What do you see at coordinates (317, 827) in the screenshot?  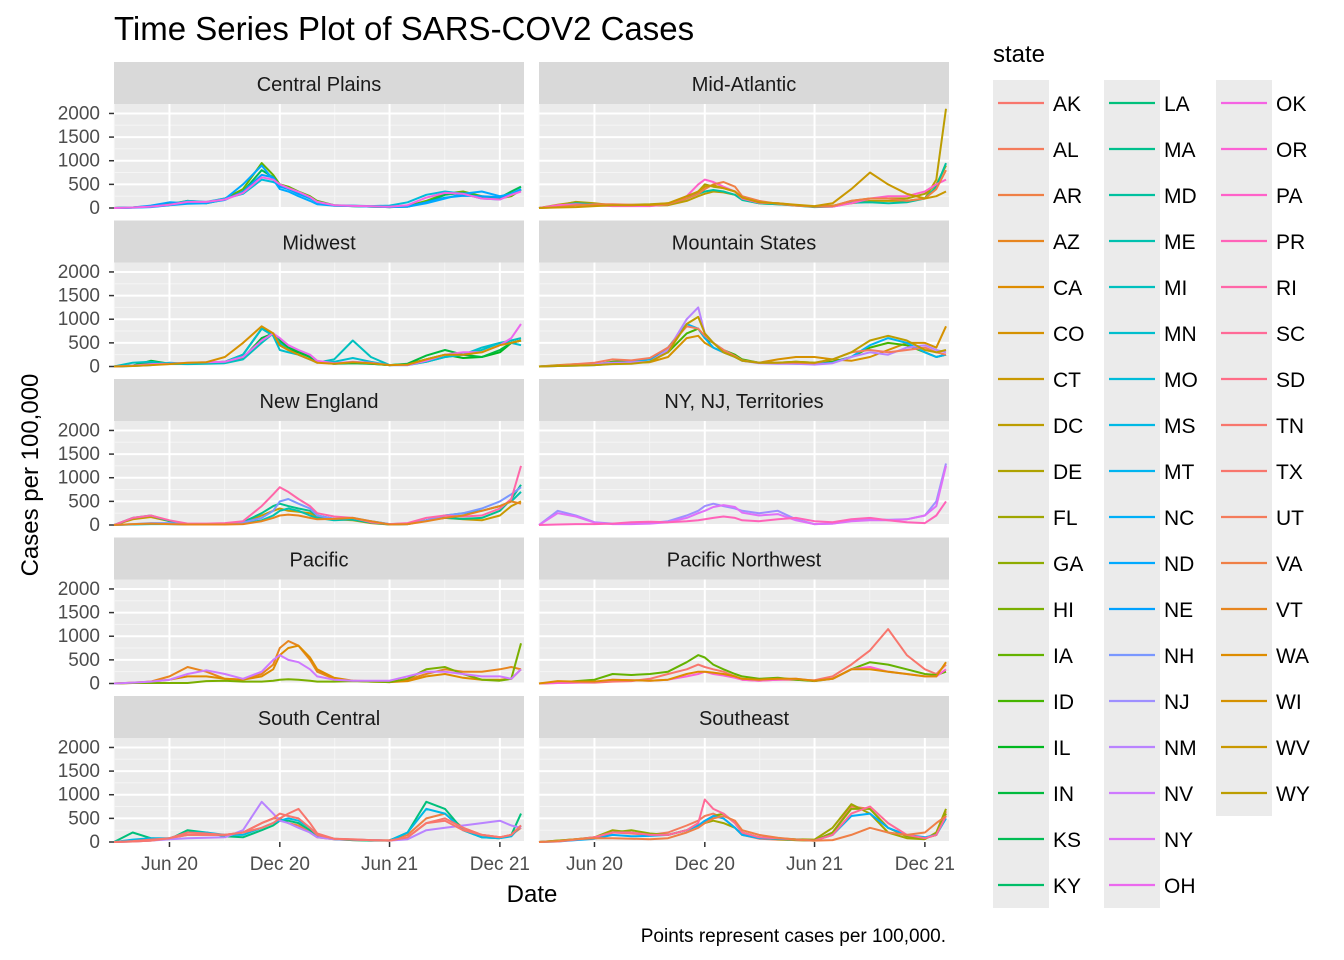 I see `series-line-tn` at bounding box center [317, 827].